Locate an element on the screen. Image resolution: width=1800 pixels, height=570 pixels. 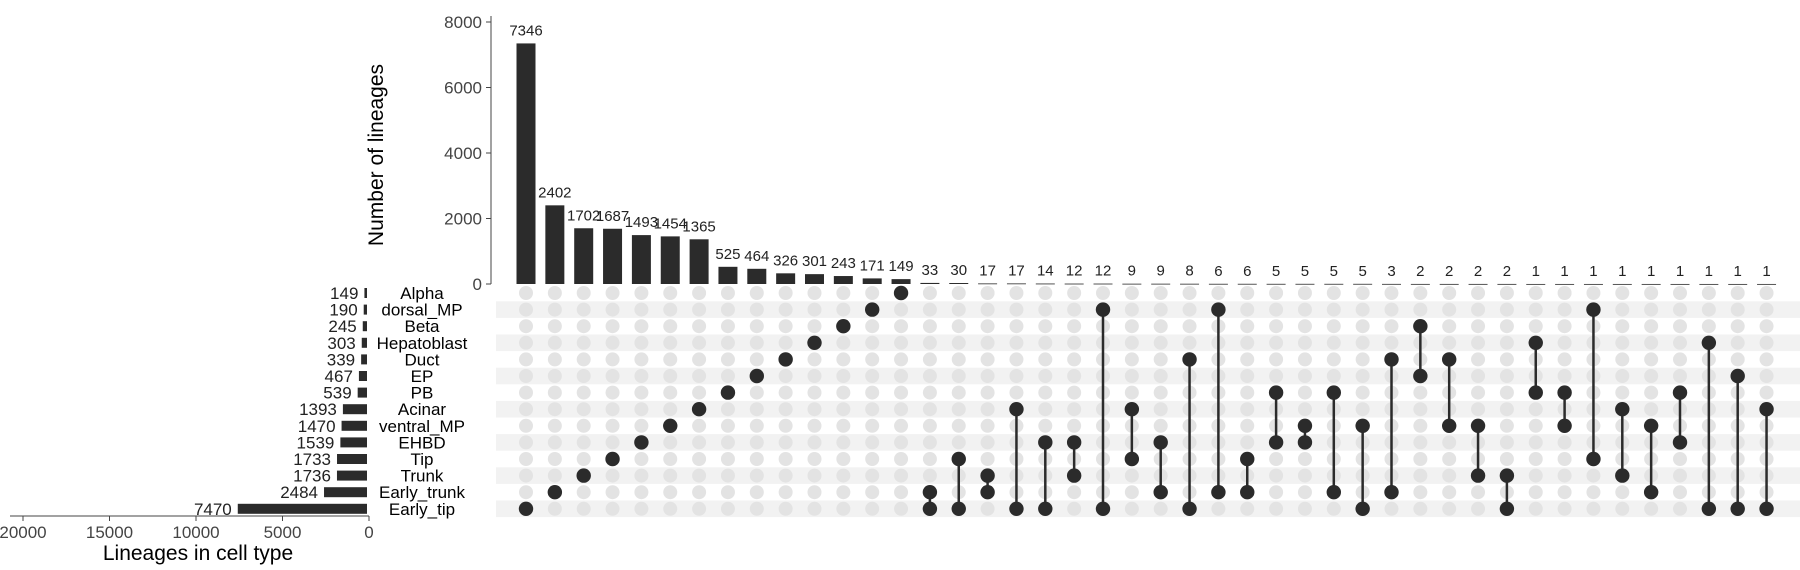
set-size-label: 7470 is located at coordinates (213, 509).